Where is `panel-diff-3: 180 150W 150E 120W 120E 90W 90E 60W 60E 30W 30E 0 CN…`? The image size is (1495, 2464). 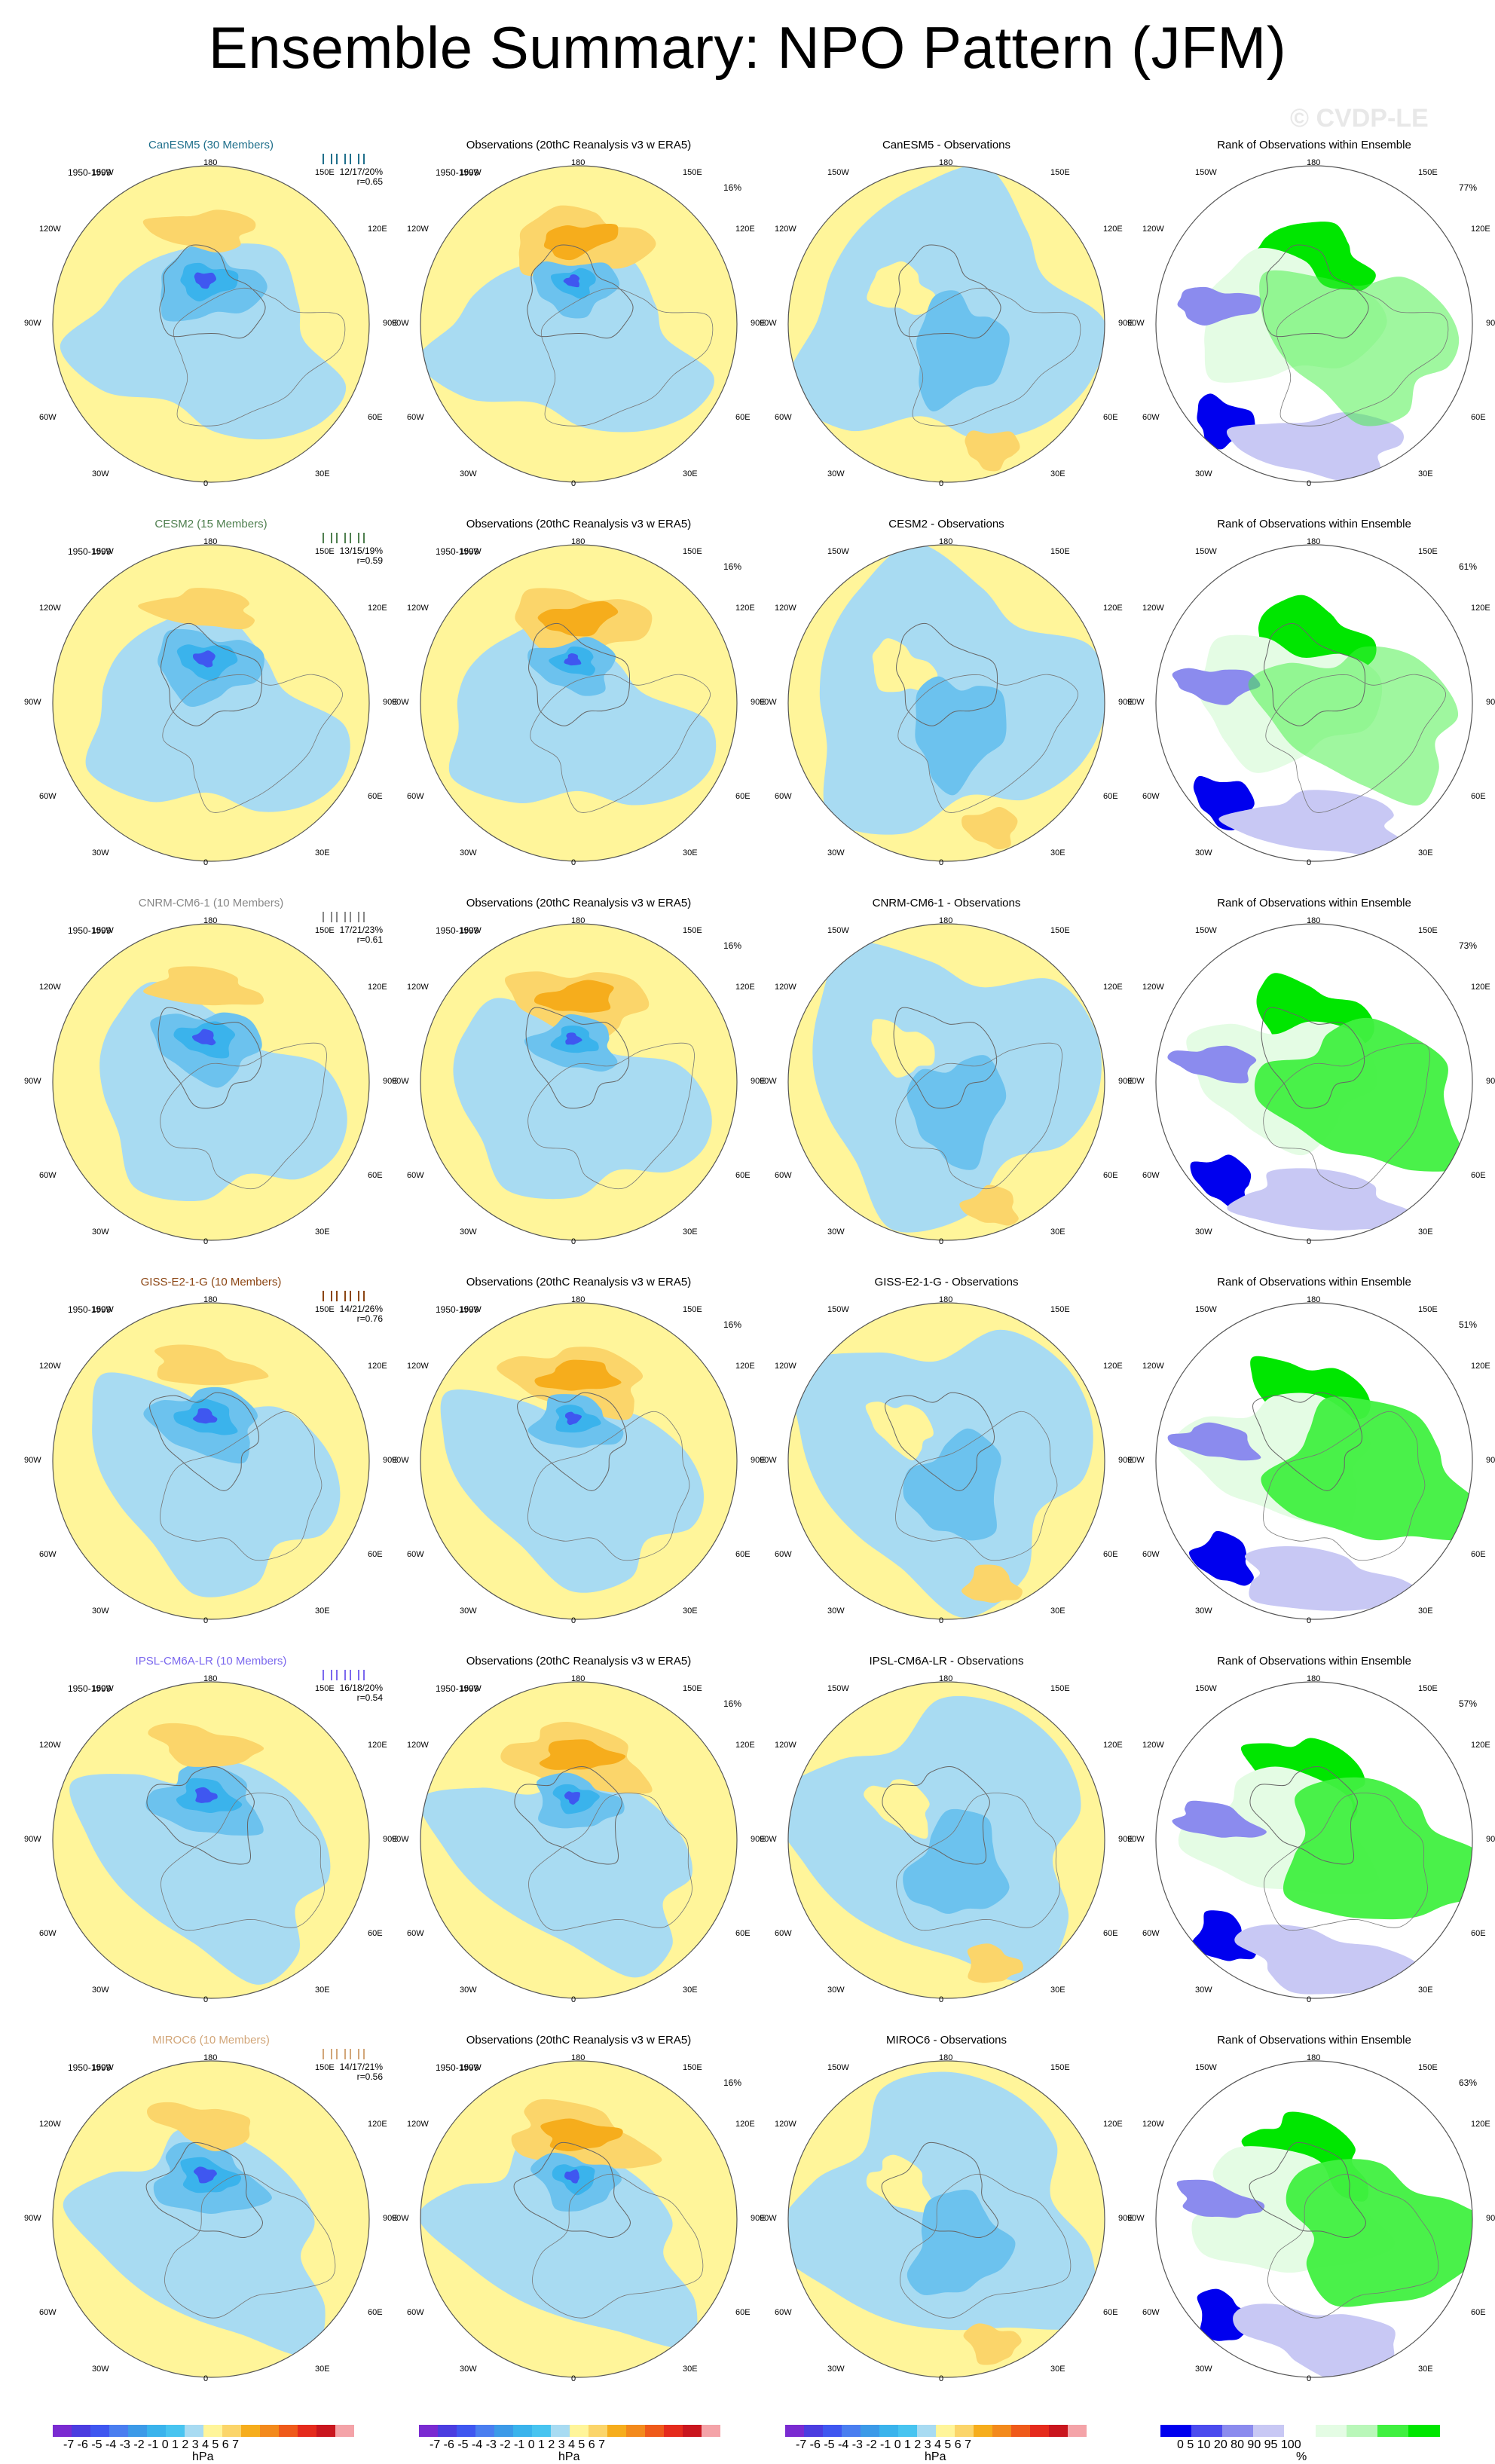 panel-diff-3: 180 150W 150E 120W 120E 90W 90E 60W 60E 30W 30E 0 CN… is located at coordinates (947, 1061).